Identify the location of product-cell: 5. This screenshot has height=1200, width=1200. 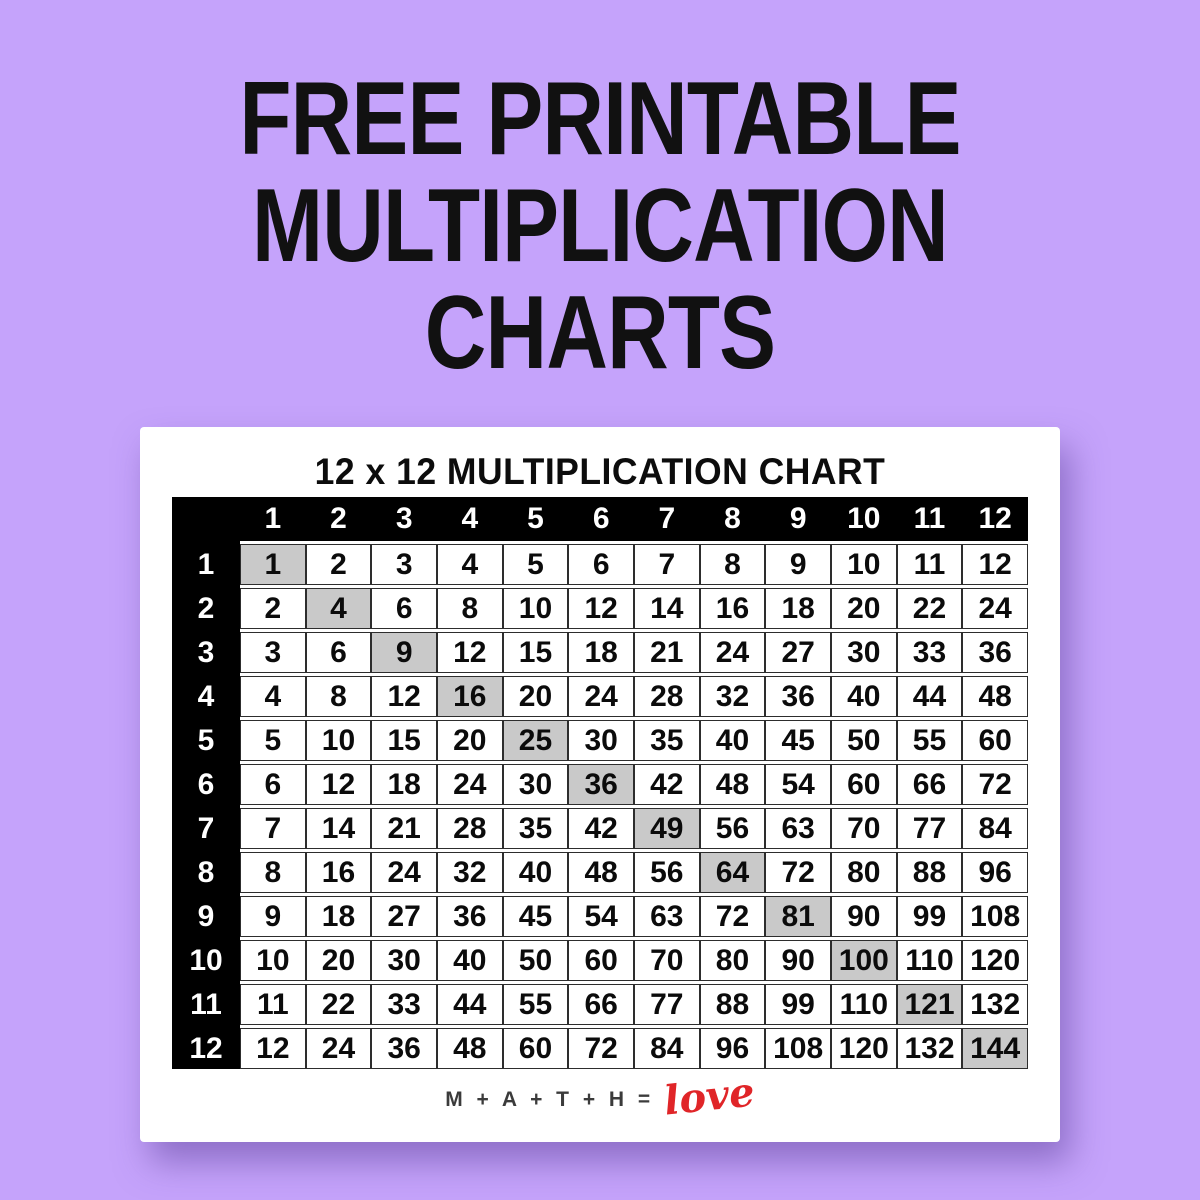
(273, 740).